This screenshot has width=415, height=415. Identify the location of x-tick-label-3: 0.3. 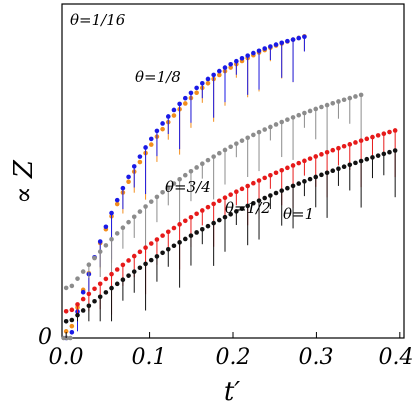
(316, 357).